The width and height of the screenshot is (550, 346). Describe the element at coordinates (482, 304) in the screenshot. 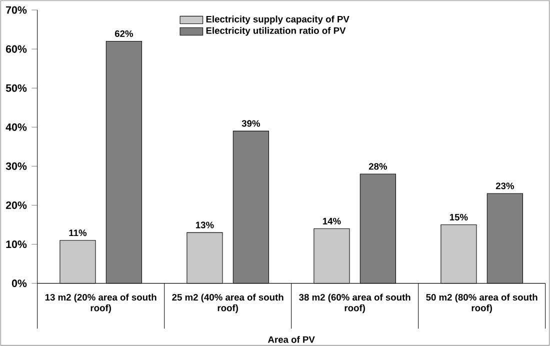

I see `x-tick-label: 50 m2 (80% area of south roof)` at that location.